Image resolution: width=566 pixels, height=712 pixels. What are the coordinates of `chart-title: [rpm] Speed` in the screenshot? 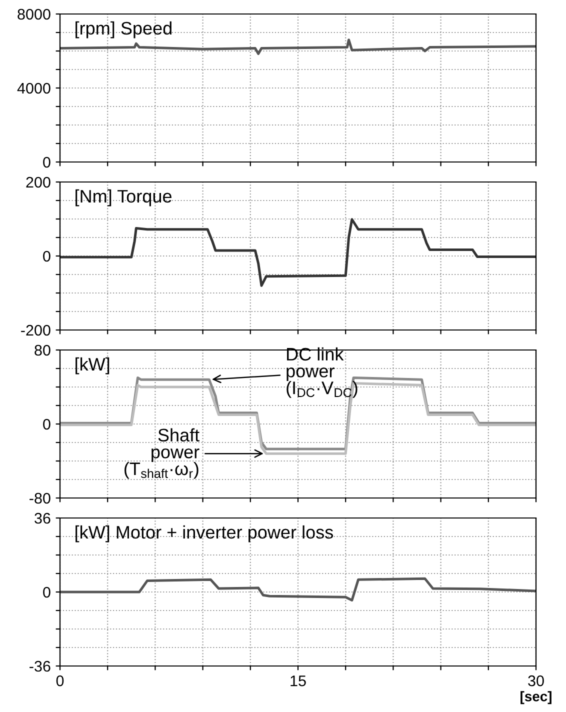 It's located at (124, 29).